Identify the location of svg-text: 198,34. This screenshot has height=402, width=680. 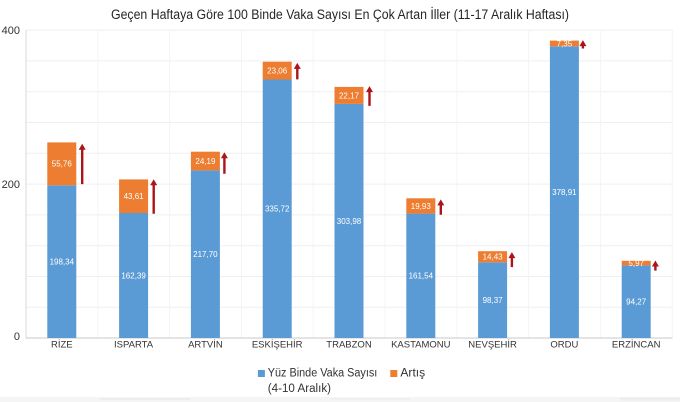
(62, 262).